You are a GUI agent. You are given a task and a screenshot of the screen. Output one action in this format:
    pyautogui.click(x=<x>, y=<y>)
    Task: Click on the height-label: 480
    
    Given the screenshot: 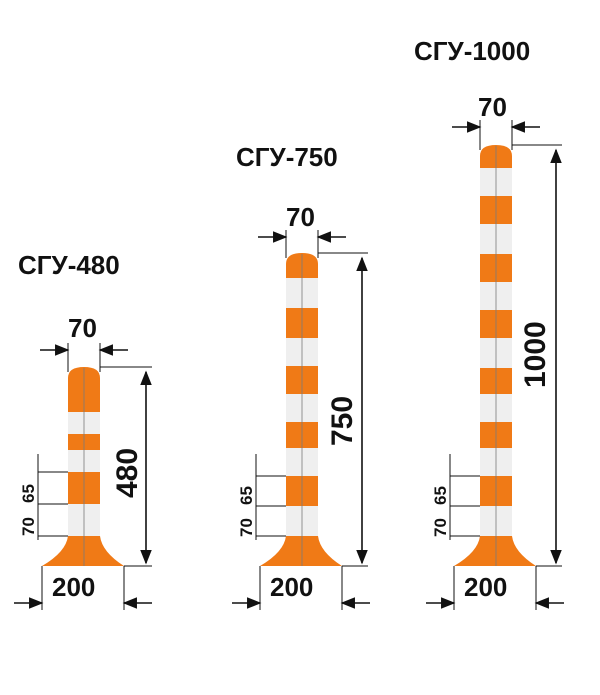 What is the action you would take?
    pyautogui.click(x=127, y=473)
    